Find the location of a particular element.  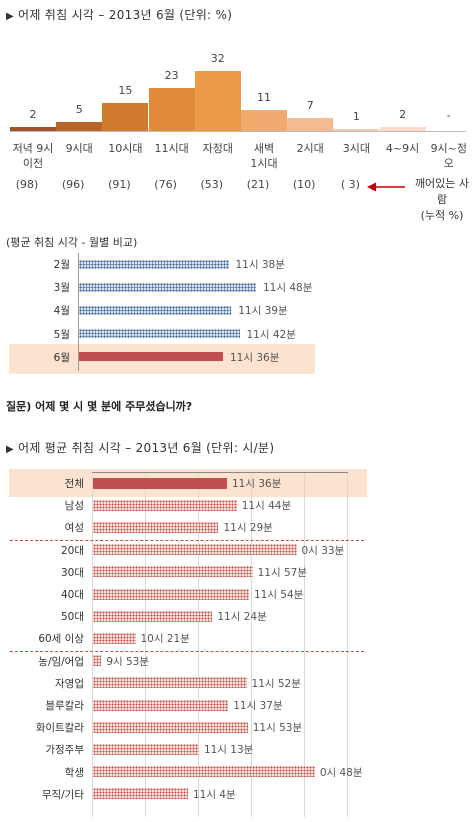

chart3-top-line is located at coordinates (220, 472).